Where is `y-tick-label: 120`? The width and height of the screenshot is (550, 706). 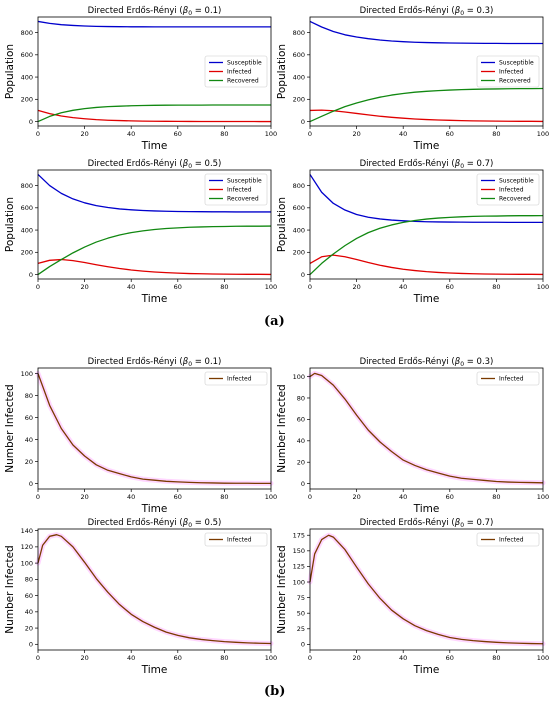 y-tick-label: 120 is located at coordinates (27, 547).